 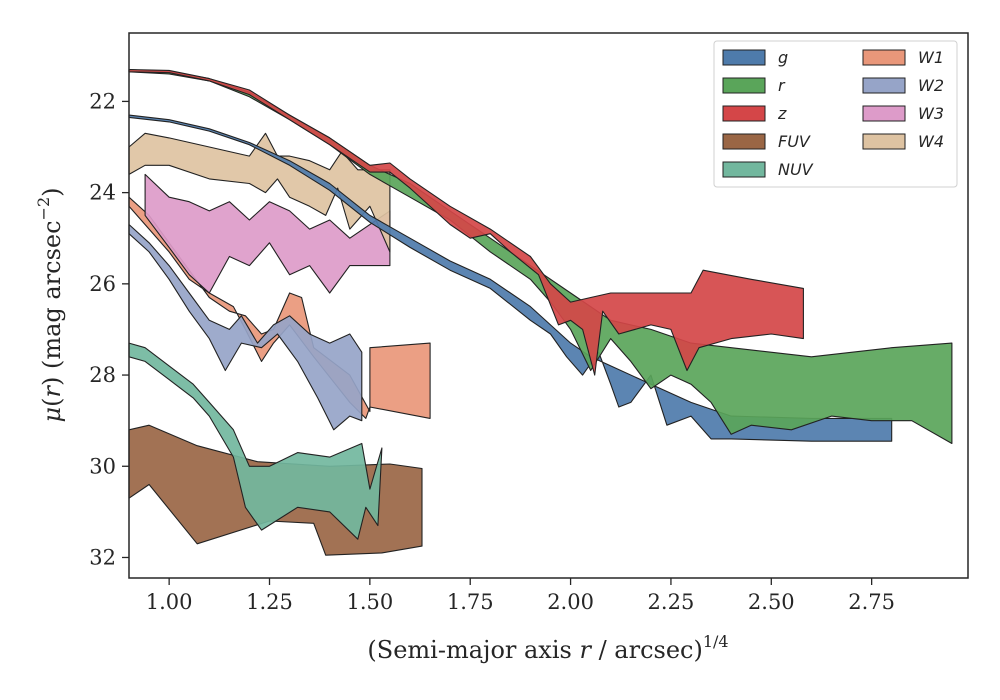 I want to click on legend-item-w2: W2, so click(x=903, y=85).